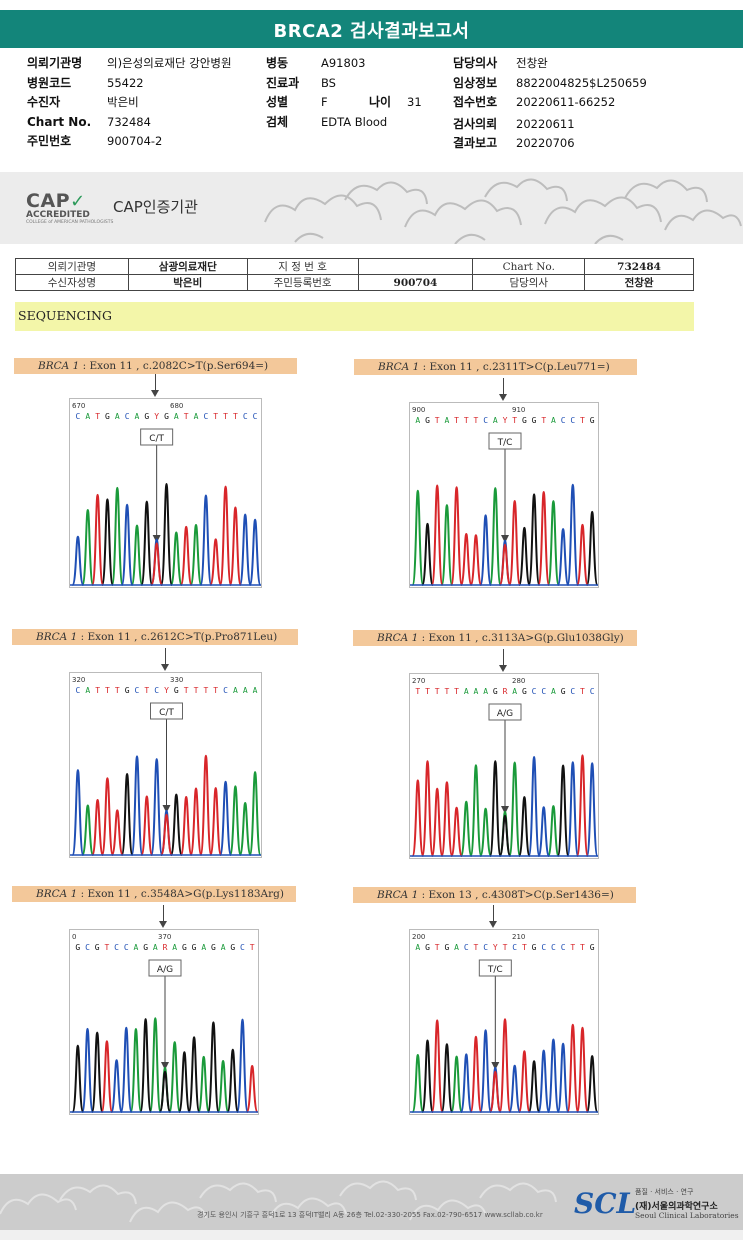 Image resolution: width=743 pixels, height=1240 pixels. I want to click on label-hospital-code: 병원코드, so click(49, 82).